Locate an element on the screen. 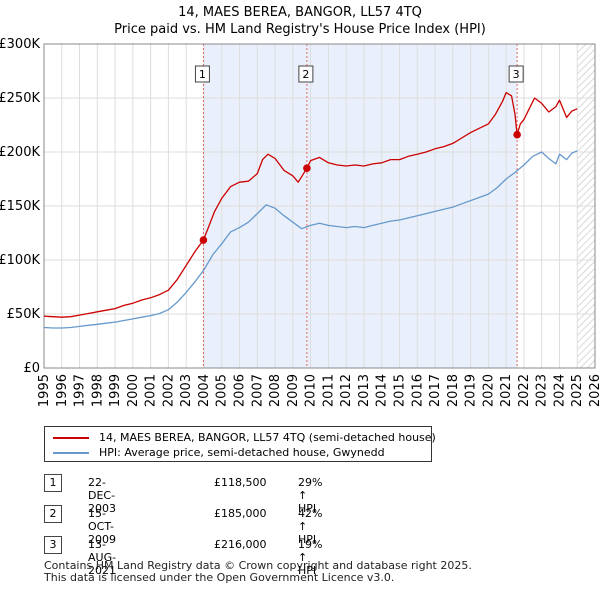 This screenshot has width=600, height=590. y-tick-label: £50K is located at coordinates (24, 314).